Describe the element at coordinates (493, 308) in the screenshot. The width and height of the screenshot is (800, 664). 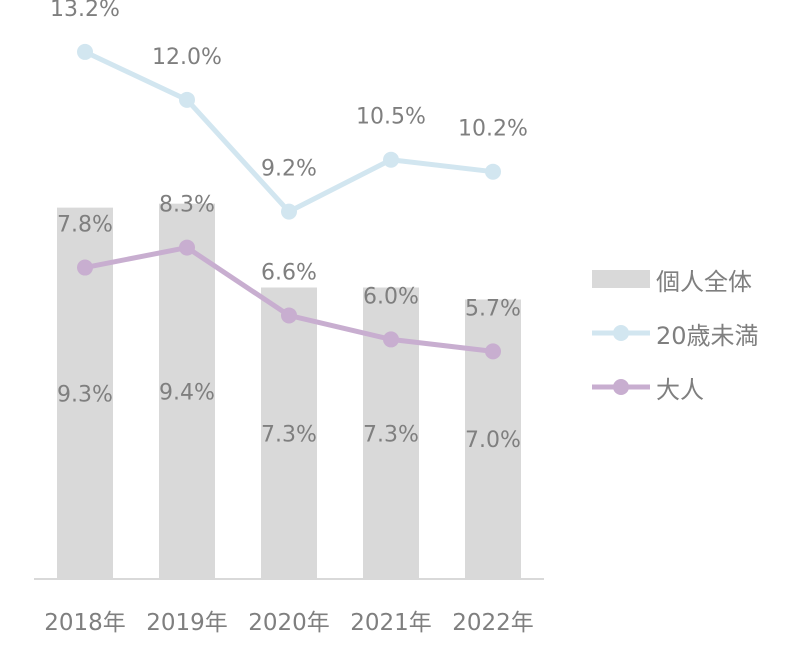
I see `series-1-value-label-4: 5.7%` at that location.